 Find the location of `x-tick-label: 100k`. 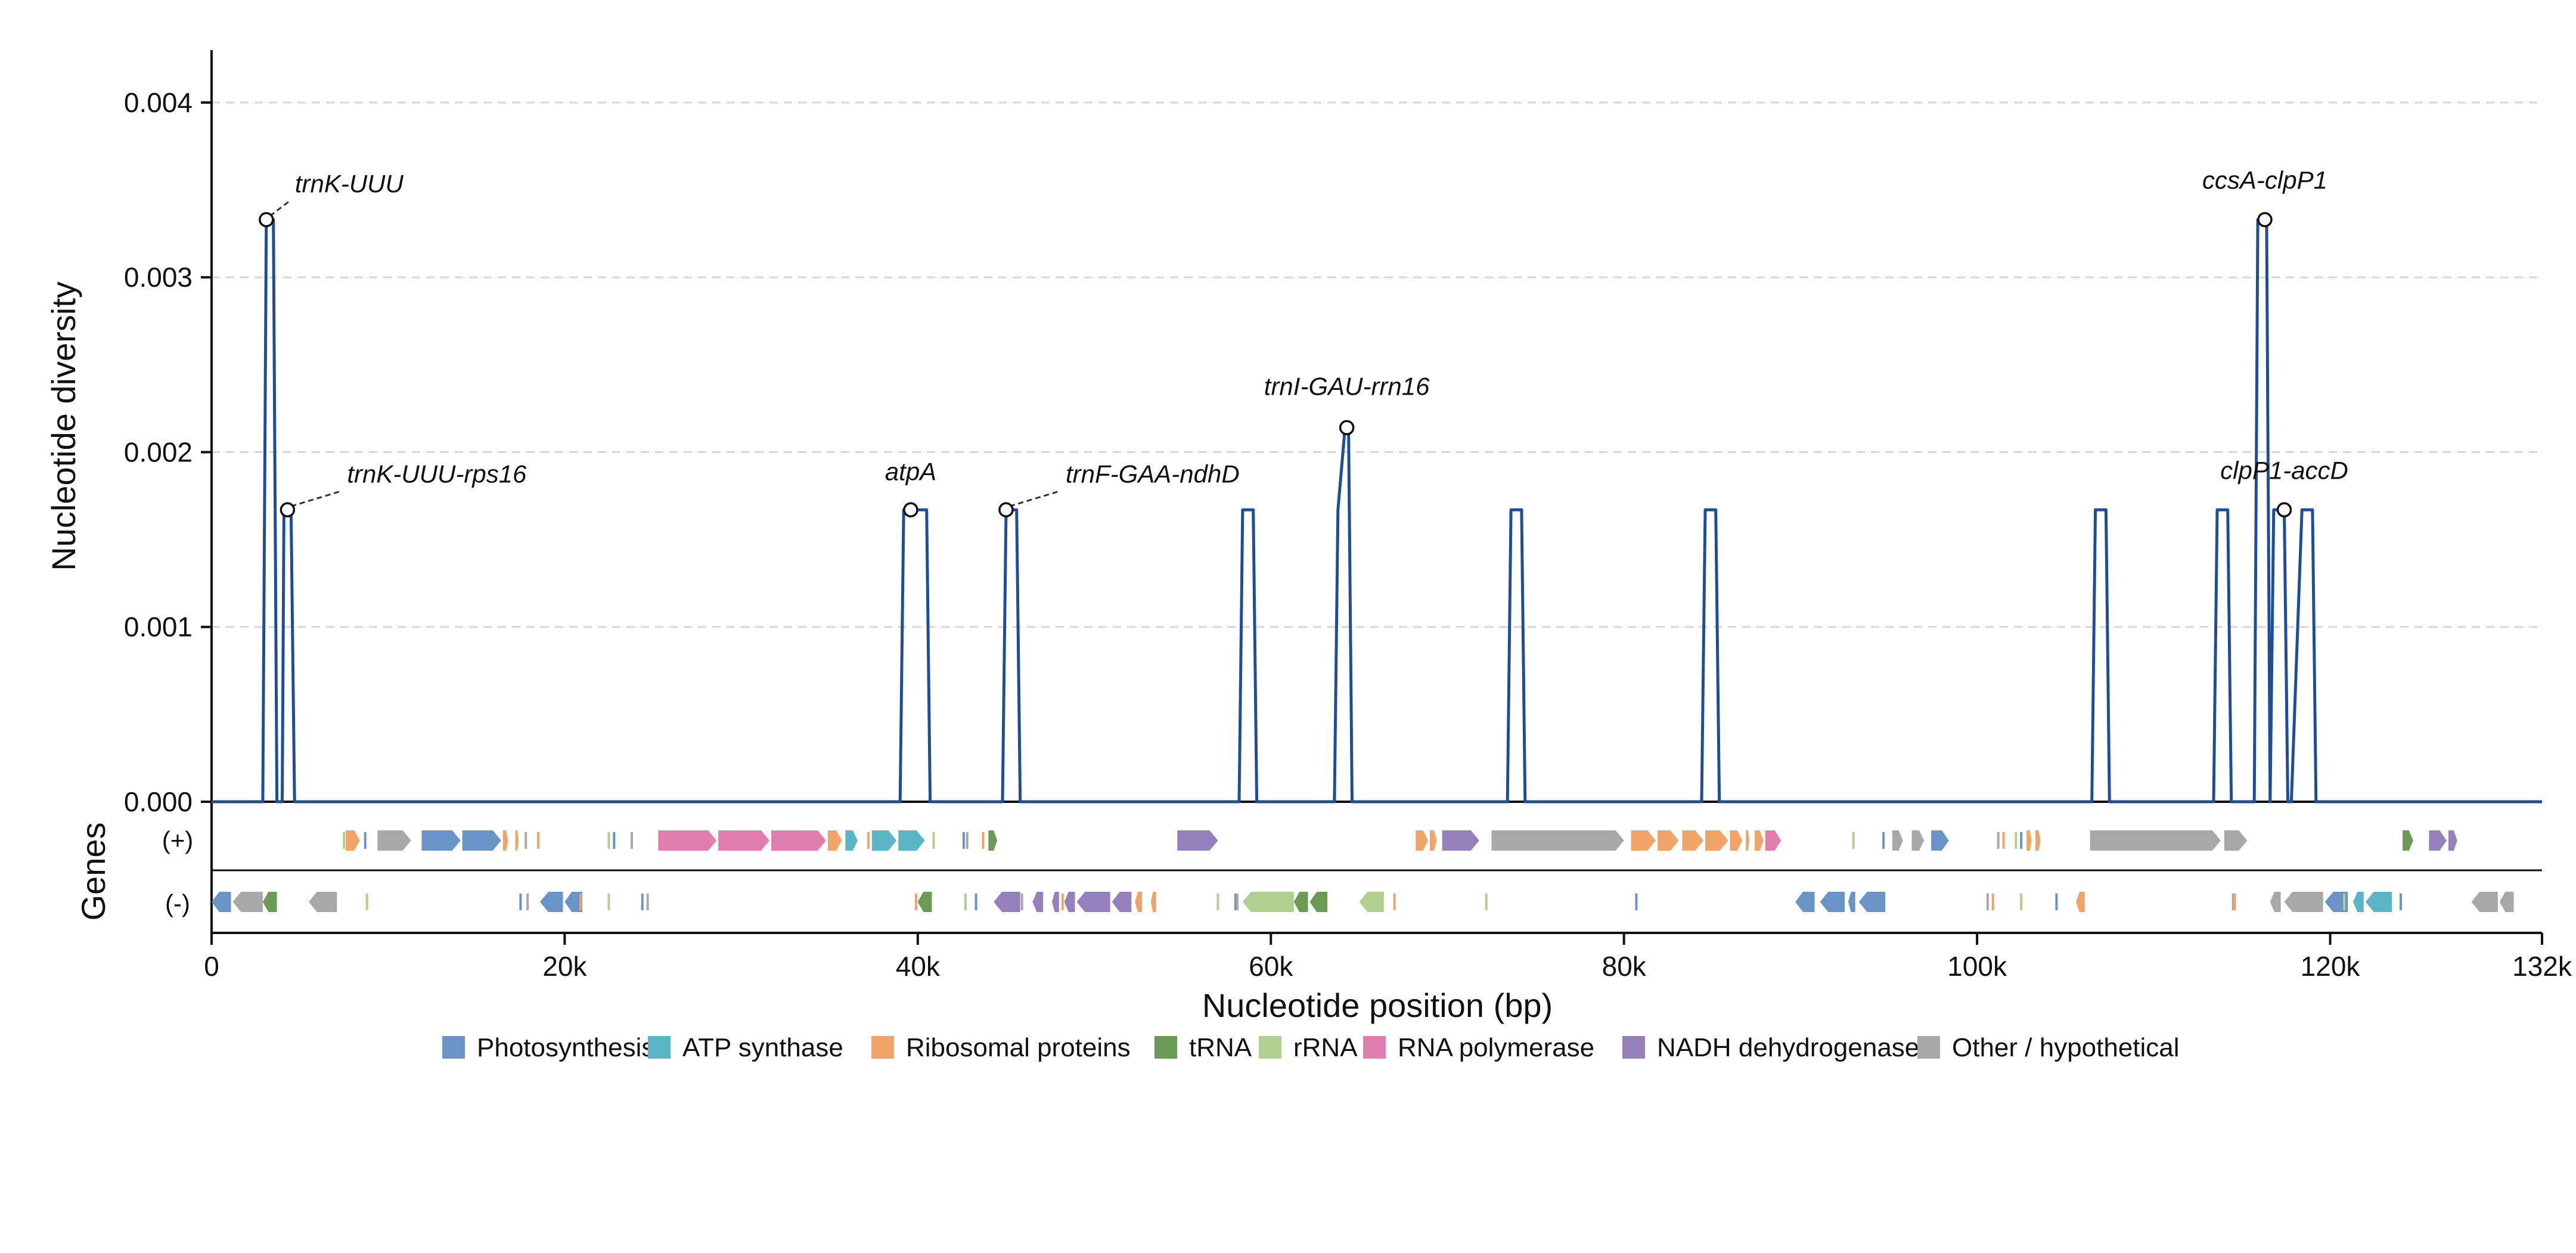

x-tick-label: 100k is located at coordinates (1977, 966).